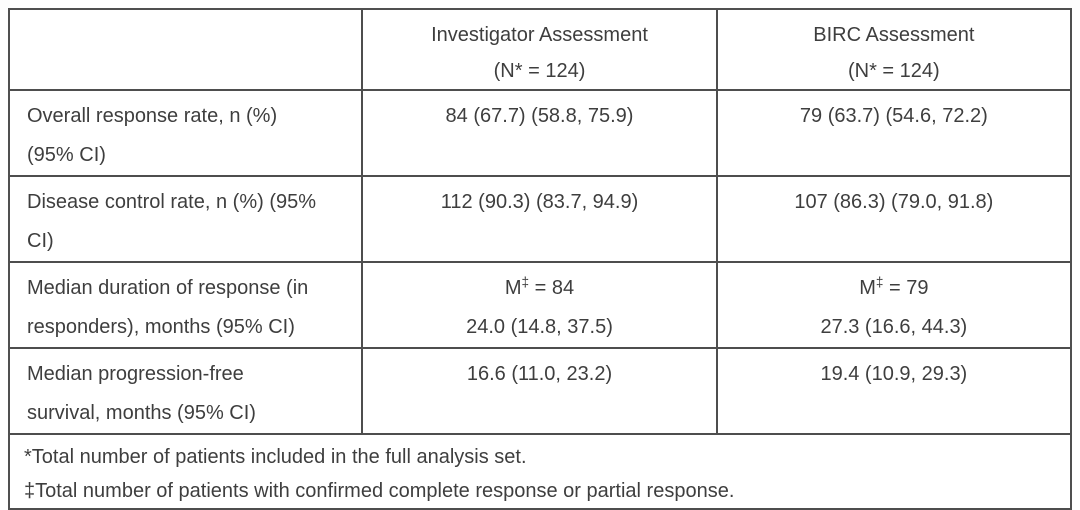 The image size is (1080, 510). What do you see at coordinates (172, 202) in the screenshot?
I see `label-line: Disease control rate, n (%) (95%` at bounding box center [172, 202].